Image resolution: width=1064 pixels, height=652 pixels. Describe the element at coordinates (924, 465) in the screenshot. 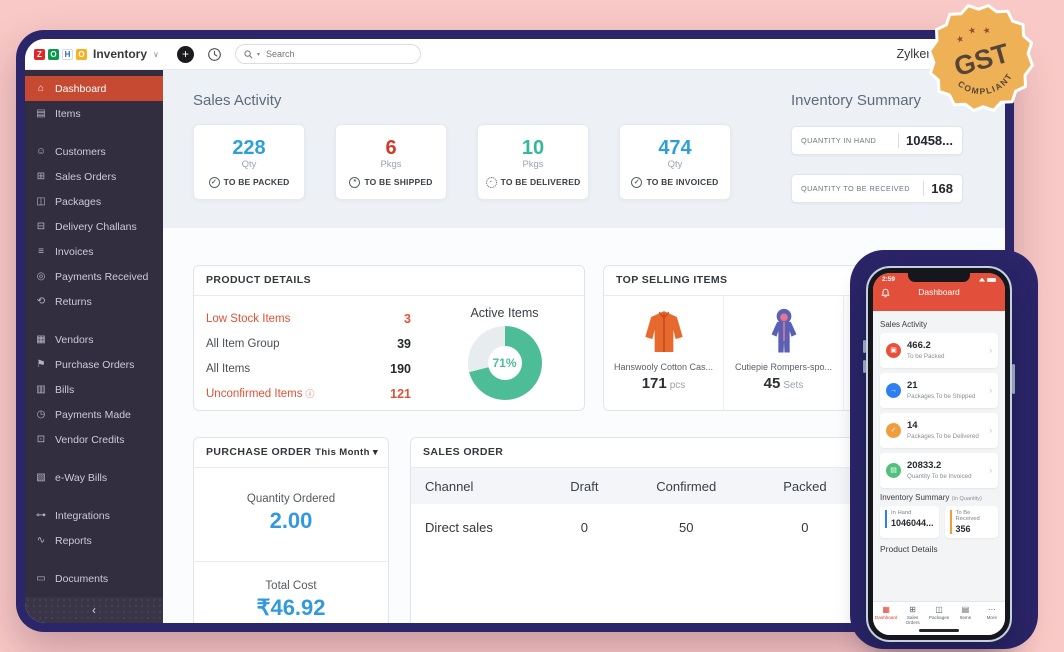

I see `card-value: 20833.2` at that location.